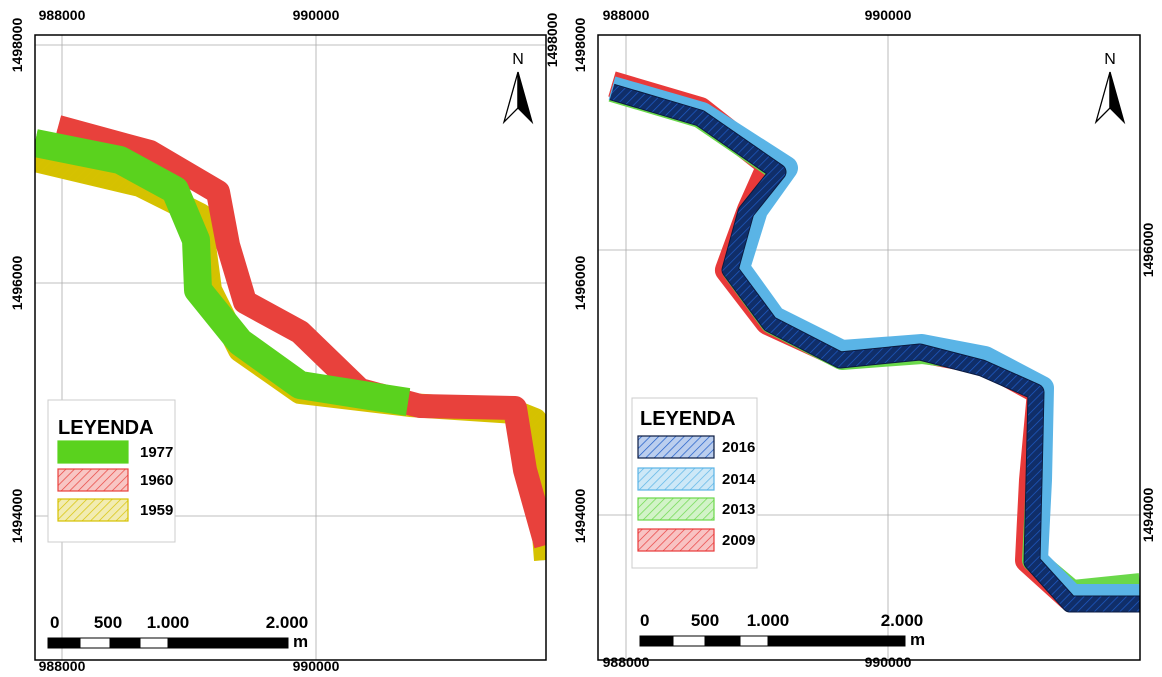 Image resolution: width=1162 pixels, height=677 pixels. What do you see at coordinates (223, 272) in the screenshot?
I see `river-channel` at bounding box center [223, 272].